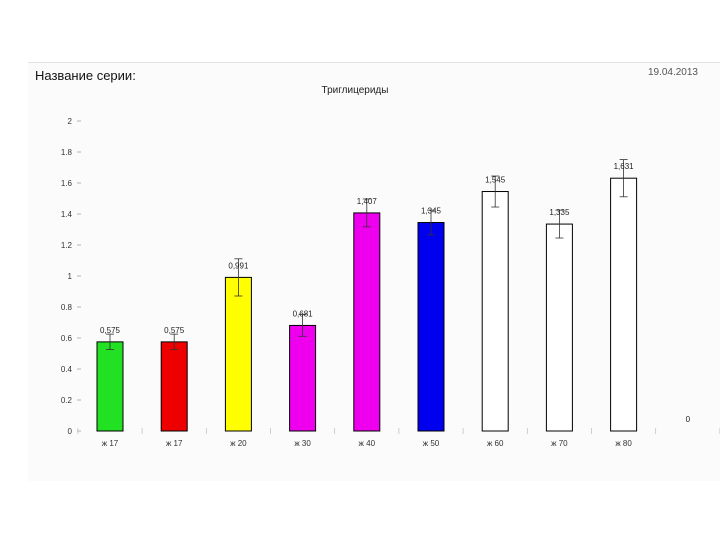  What do you see at coordinates (238, 265) in the screenshot?
I see `data-label: 0,991` at bounding box center [238, 265].